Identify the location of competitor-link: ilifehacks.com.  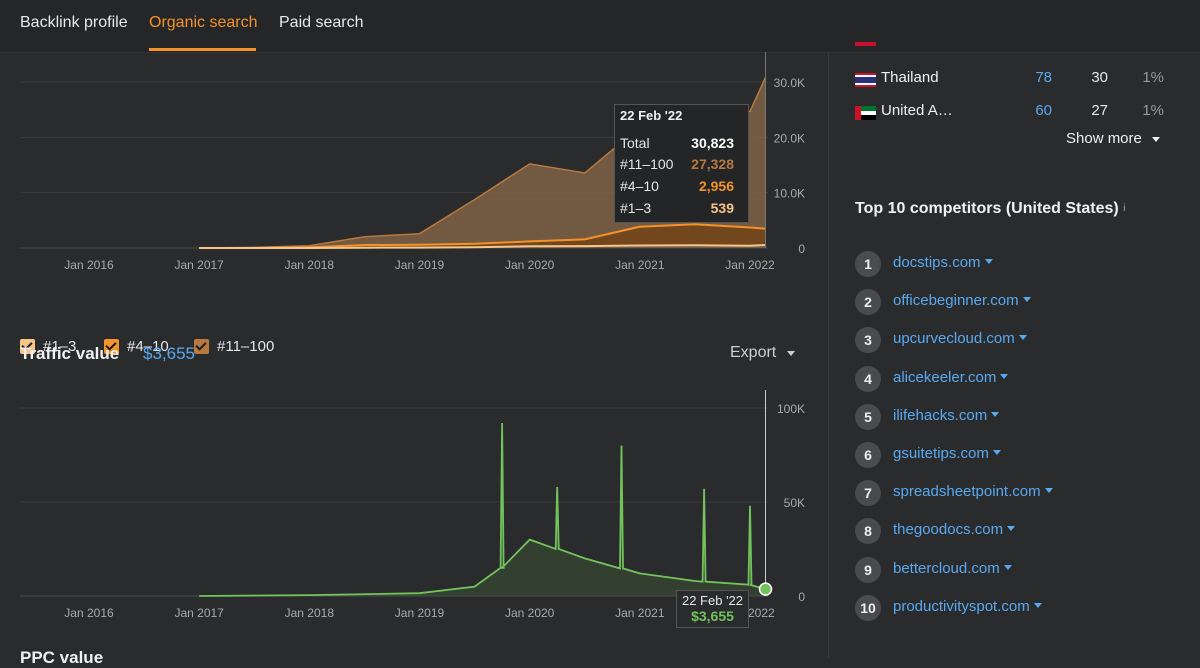
(946, 415).